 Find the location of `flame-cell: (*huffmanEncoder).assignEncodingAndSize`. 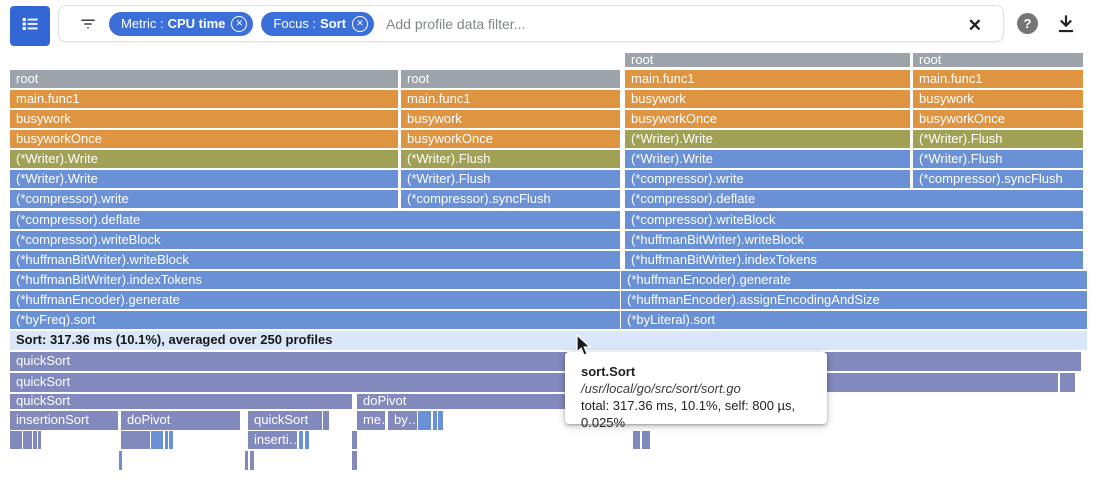

flame-cell: (*huffmanEncoder).assignEncodingAndSize is located at coordinates (854, 300).